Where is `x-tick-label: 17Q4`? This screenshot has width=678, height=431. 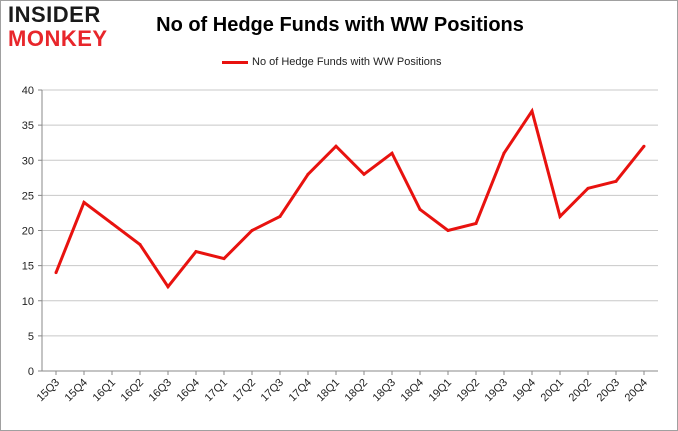
x-tick-label: 17Q4 is located at coordinates (301, 391).